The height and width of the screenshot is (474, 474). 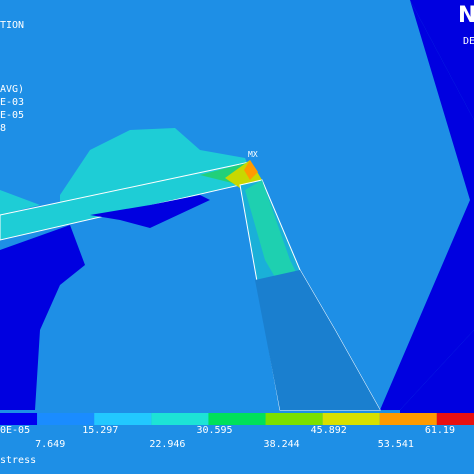 What do you see at coordinates (155, 166) in the screenshot?
I see `cyan-region` at bounding box center [155, 166].